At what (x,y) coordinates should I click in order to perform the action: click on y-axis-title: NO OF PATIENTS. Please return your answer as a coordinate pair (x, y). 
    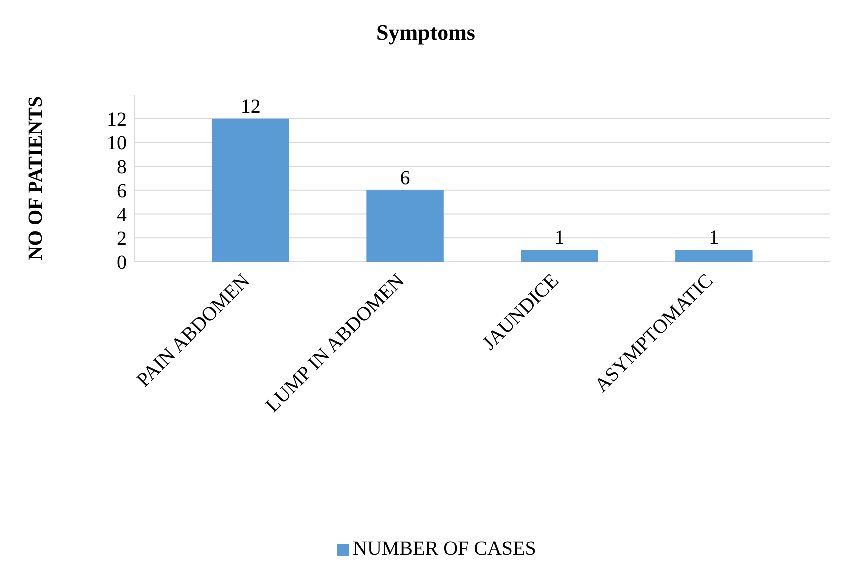
    Looking at the image, I should click on (36, 178).